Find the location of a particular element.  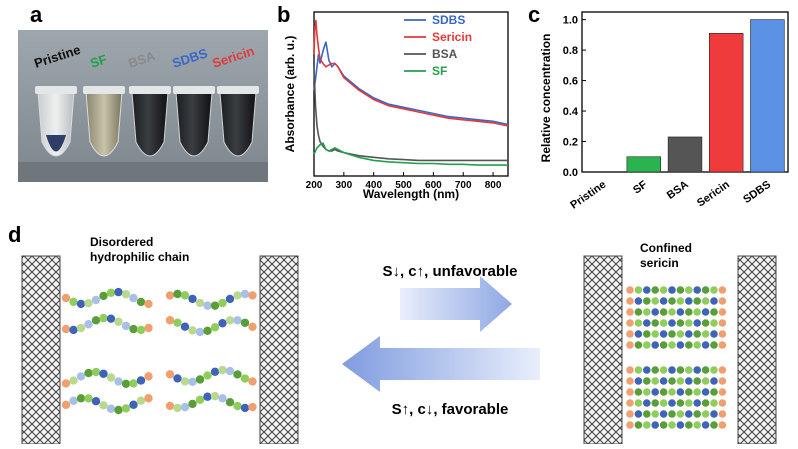

concentration-ytick-label: 0.4 is located at coordinates (571, 112).